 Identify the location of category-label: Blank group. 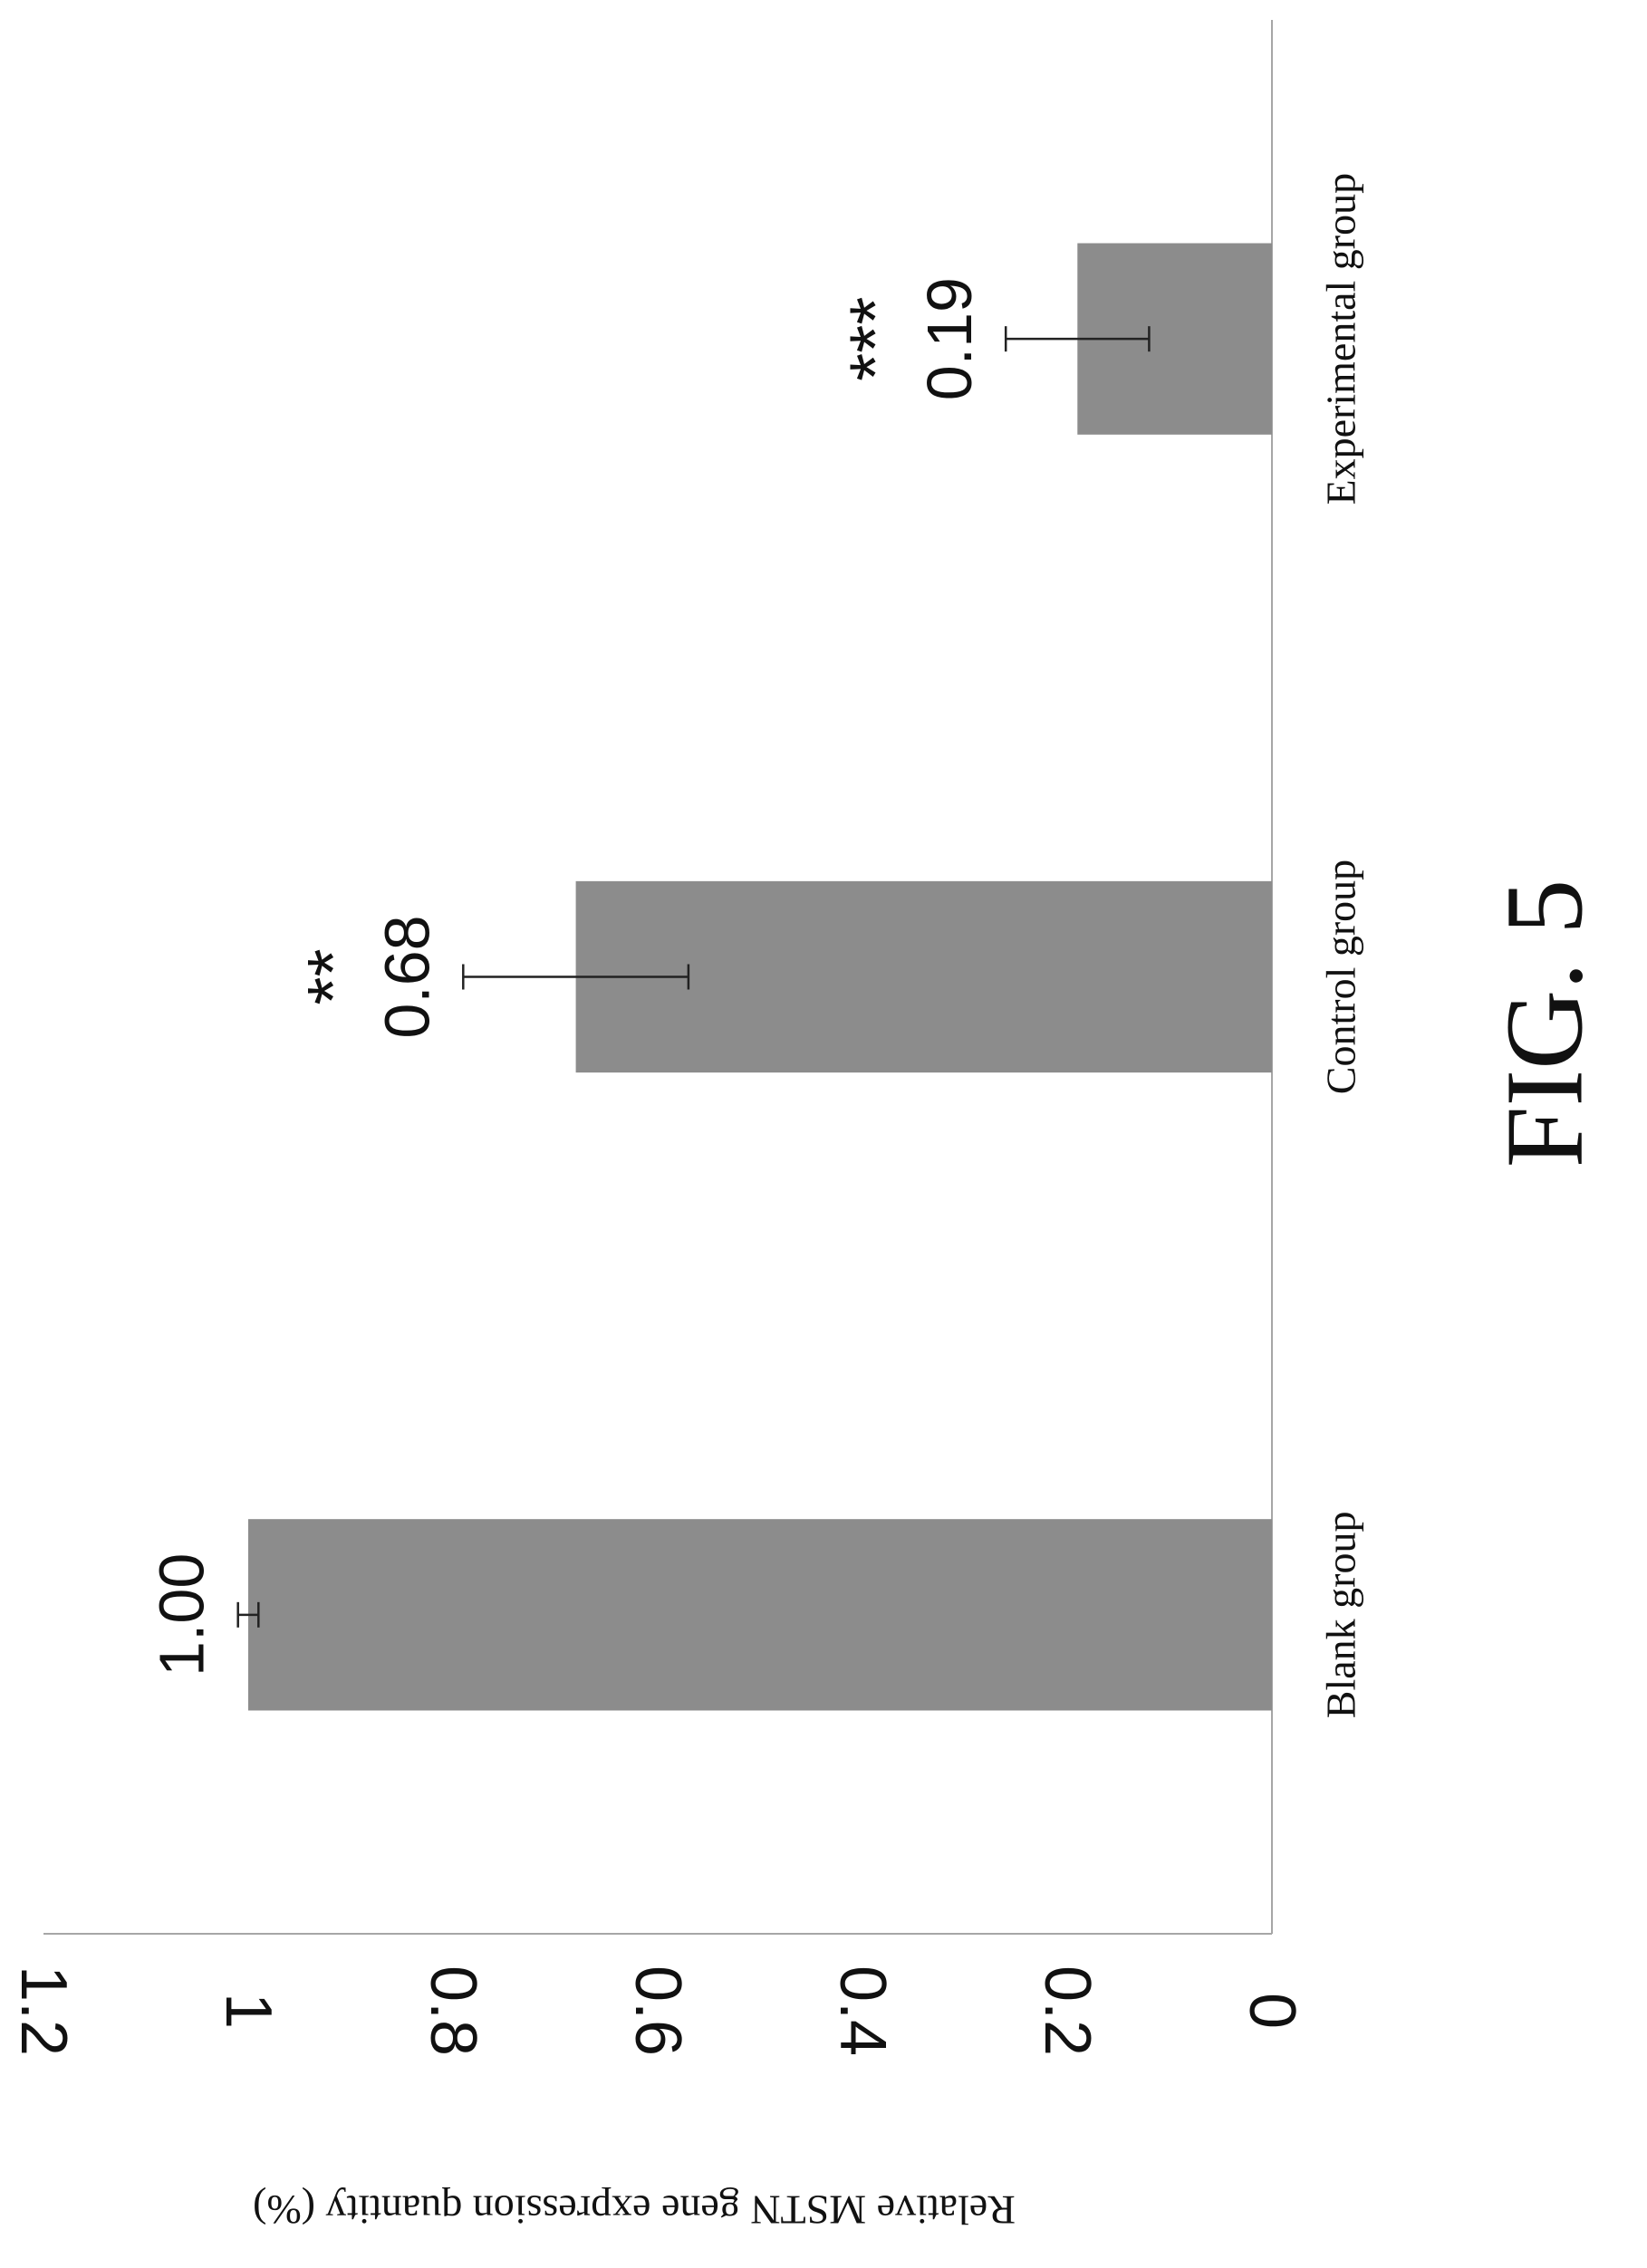
(1341, 1615).